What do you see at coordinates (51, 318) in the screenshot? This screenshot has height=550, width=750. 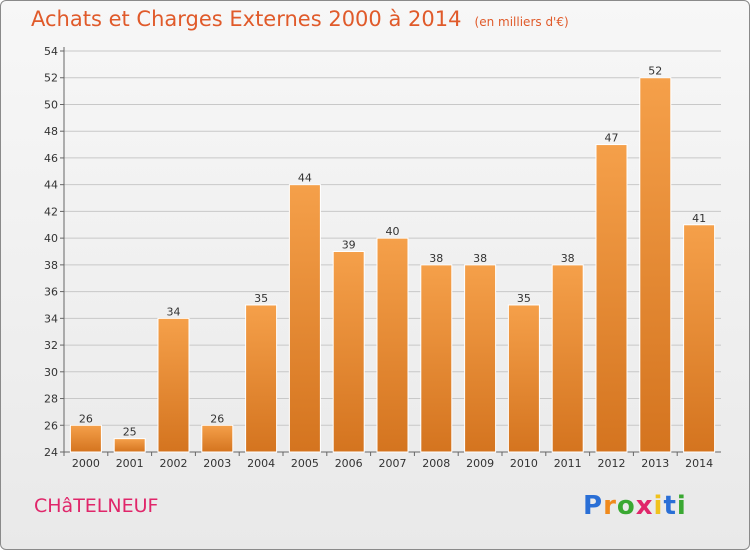 I see `y-tick-label: 34` at bounding box center [51, 318].